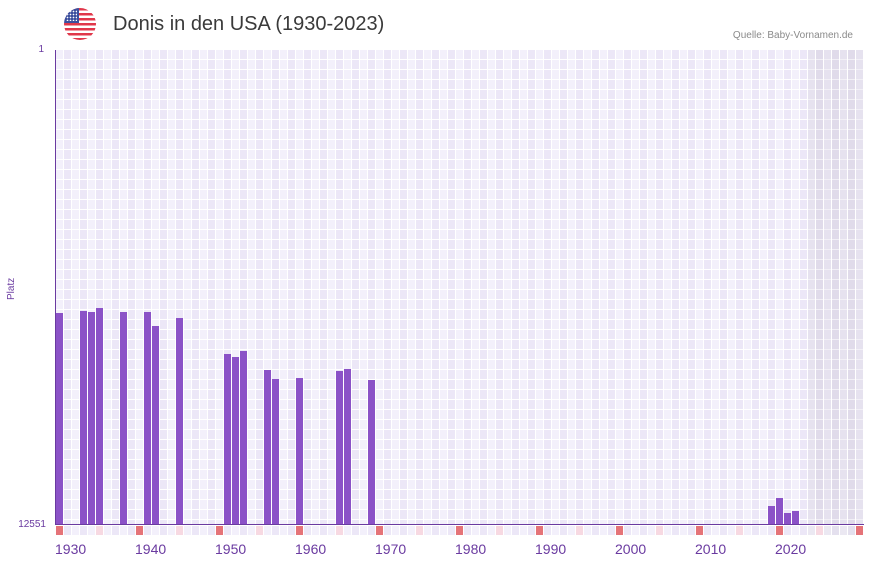 The width and height of the screenshot is (873, 567). I want to click on bar-1933, so click(83, 418).